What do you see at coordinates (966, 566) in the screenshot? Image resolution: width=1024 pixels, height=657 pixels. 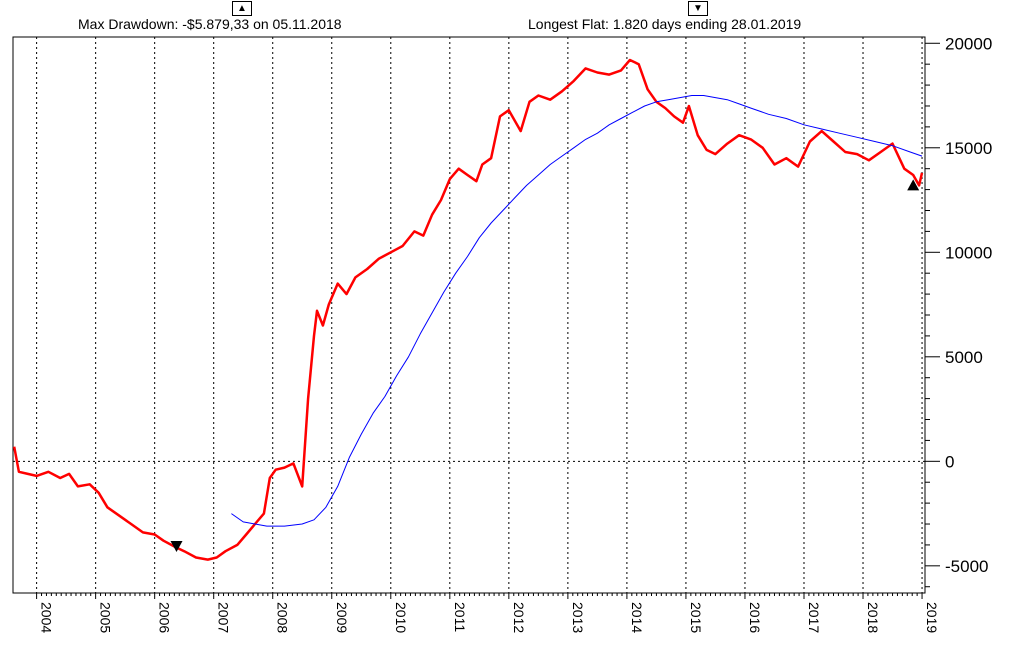 I see `y-tick-label: -5000` at bounding box center [966, 566].